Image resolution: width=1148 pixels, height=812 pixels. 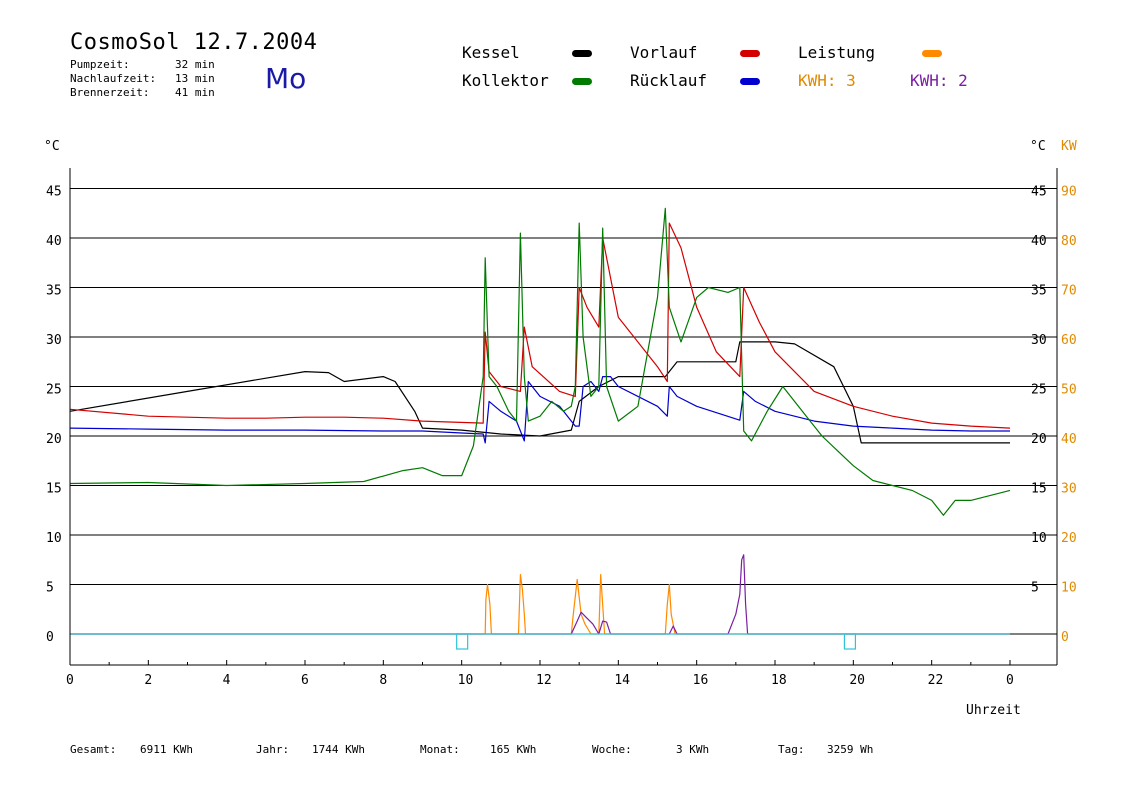 What do you see at coordinates (1035, 588) in the screenshot?
I see `y-tick-label-right: 5` at bounding box center [1035, 588].